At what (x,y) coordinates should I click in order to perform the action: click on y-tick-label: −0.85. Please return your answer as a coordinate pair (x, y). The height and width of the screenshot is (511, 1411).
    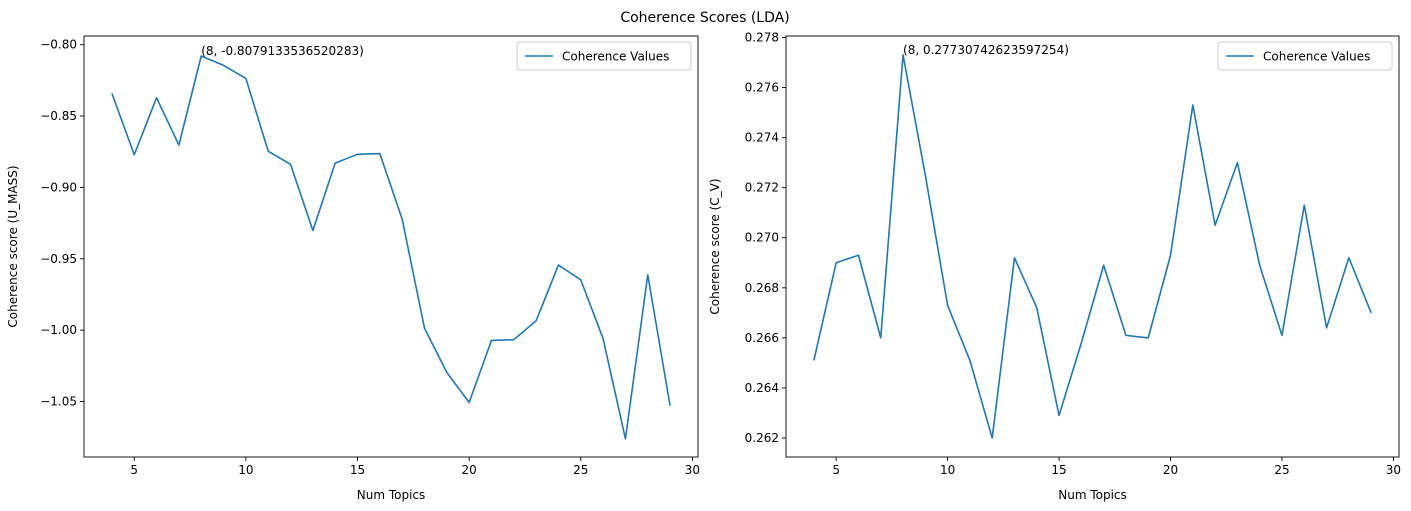
    Looking at the image, I should click on (58, 116).